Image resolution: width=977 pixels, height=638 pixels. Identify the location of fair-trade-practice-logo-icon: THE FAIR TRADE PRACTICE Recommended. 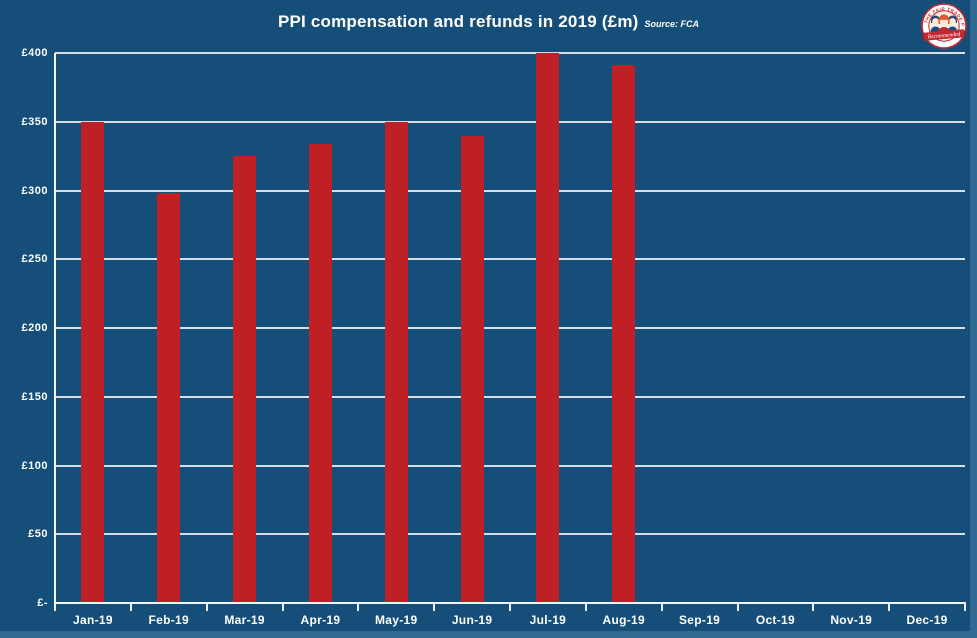
(944, 26).